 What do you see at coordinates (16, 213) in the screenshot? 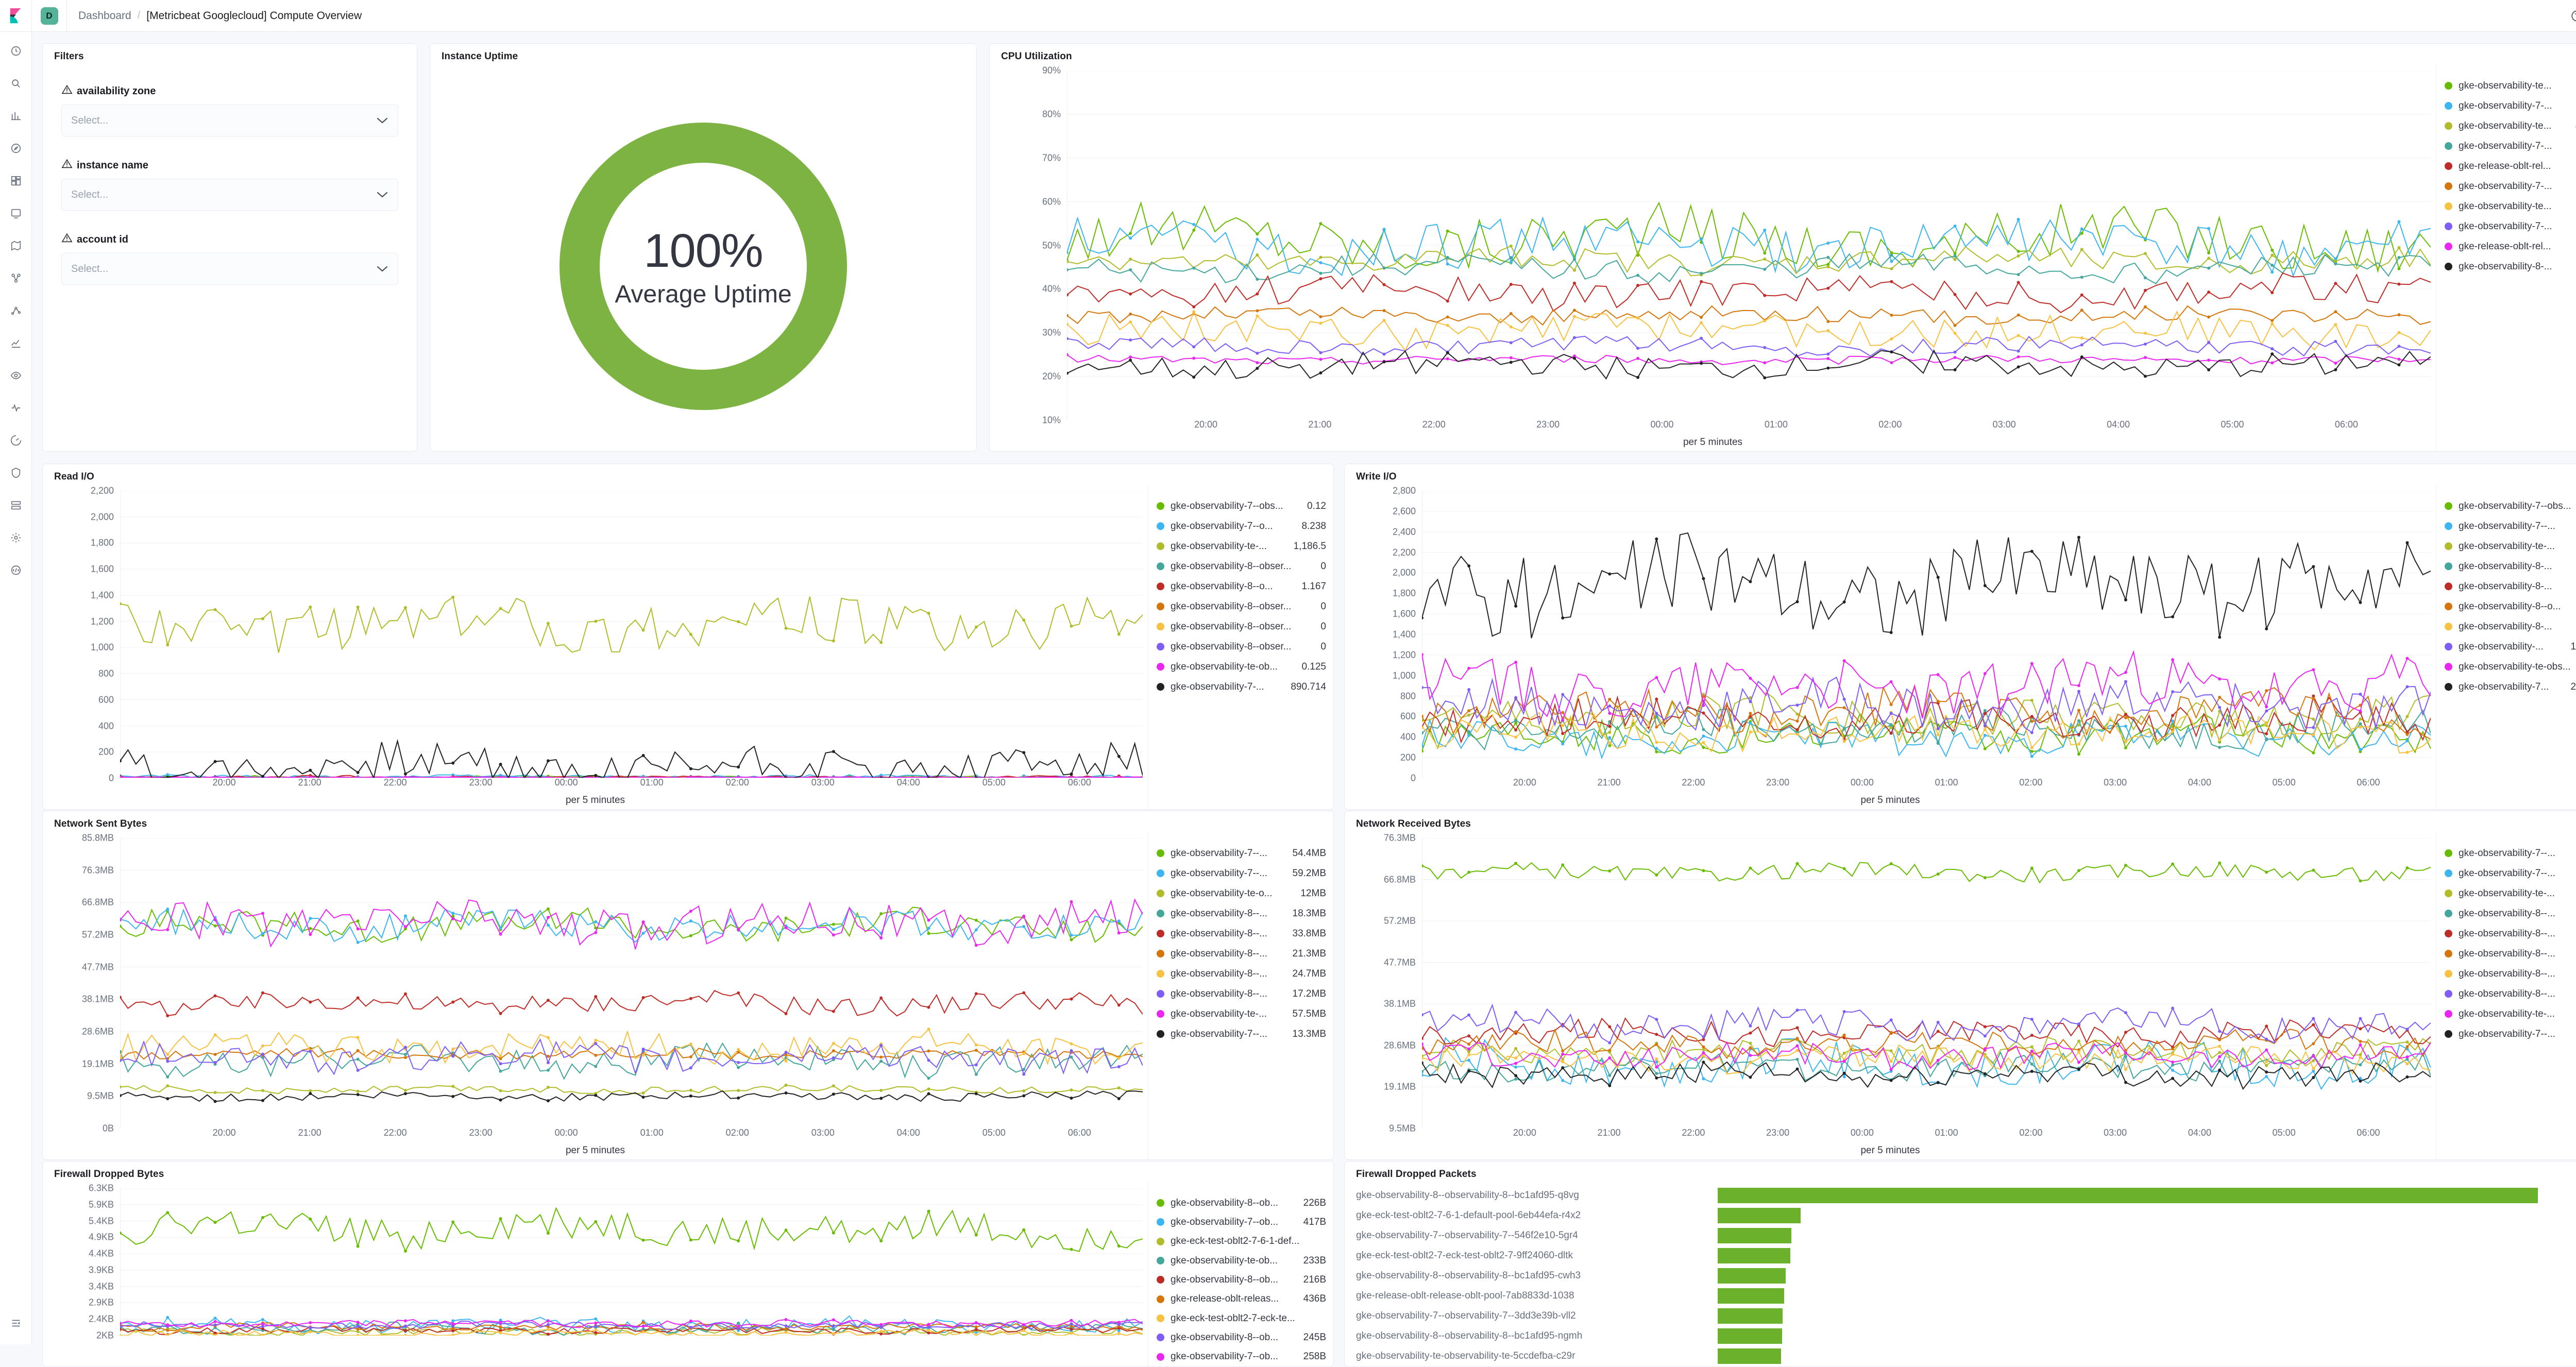
I see `canvas-icon` at bounding box center [16, 213].